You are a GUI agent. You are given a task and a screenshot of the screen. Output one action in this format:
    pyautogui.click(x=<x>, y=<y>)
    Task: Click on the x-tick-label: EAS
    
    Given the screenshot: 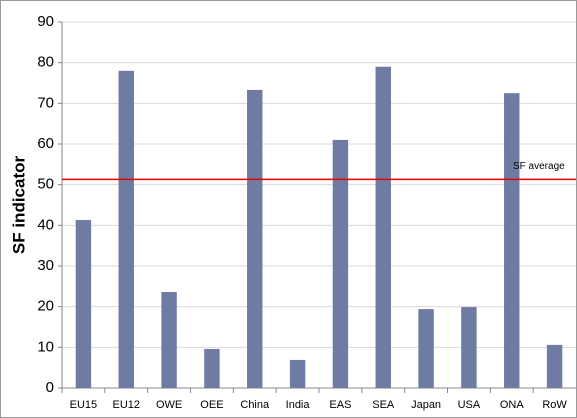 What is the action you would take?
    pyautogui.click(x=340, y=405)
    